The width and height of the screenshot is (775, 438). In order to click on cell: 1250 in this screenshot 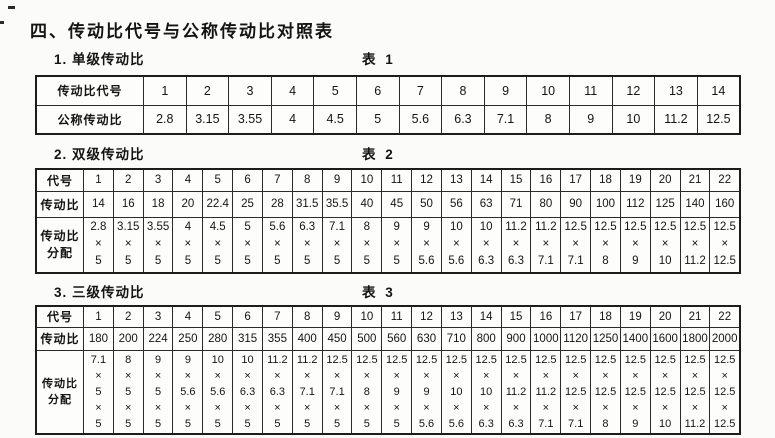, I will do `click(605, 338)`.